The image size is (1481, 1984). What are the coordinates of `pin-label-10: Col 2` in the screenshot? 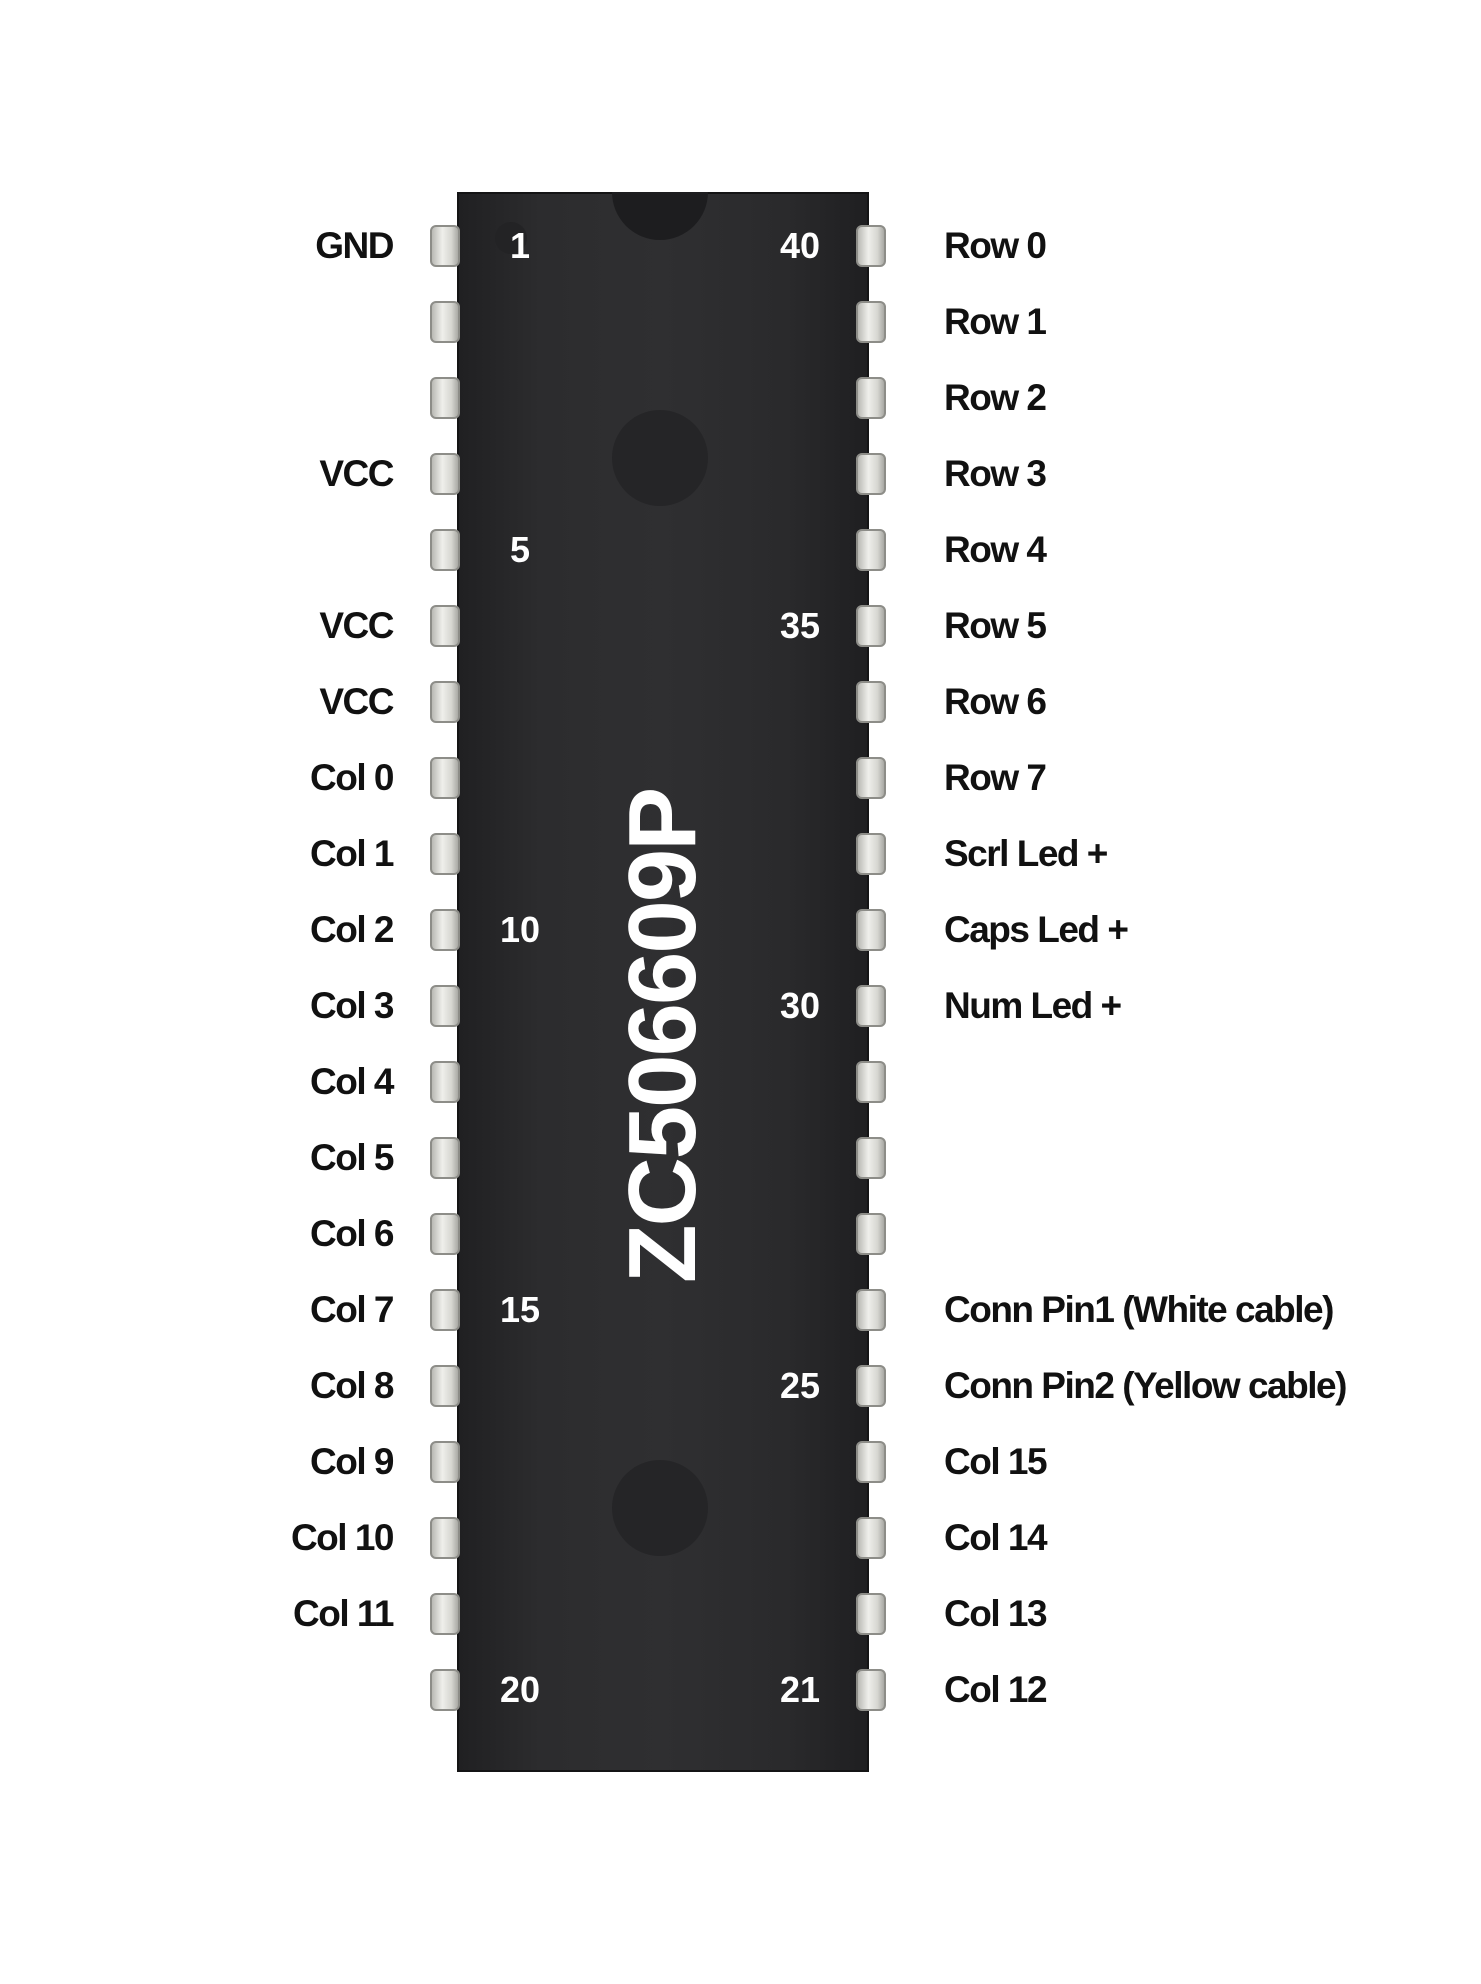 It's located at (352, 929).